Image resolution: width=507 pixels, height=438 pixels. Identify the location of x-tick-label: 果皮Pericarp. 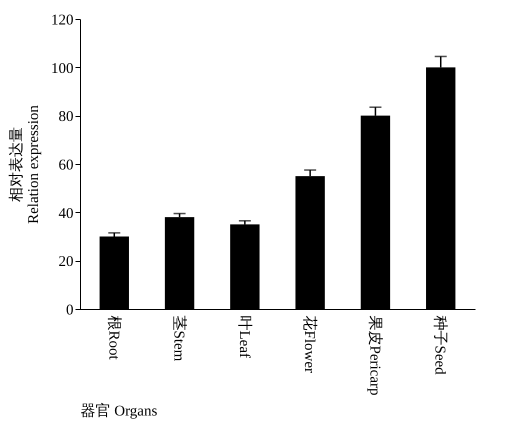
(375, 356).